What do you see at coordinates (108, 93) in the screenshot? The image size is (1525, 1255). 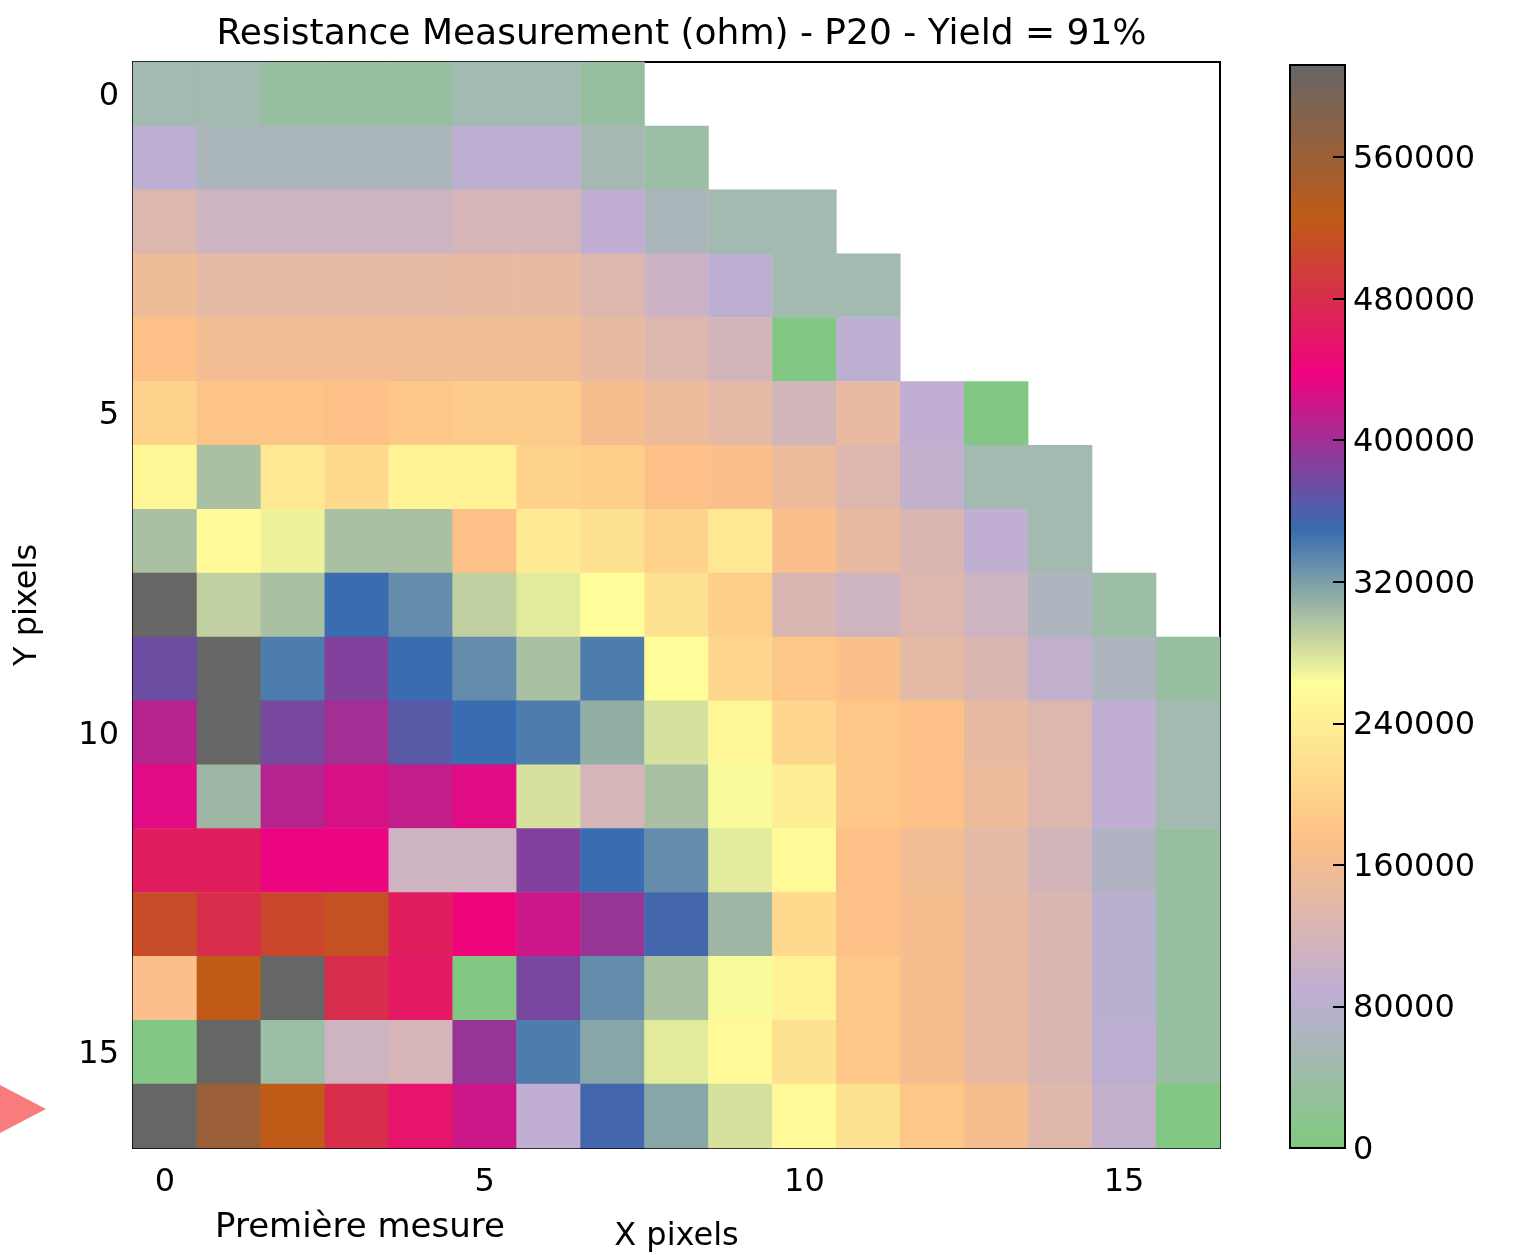 I see `y-tick-label: 0` at bounding box center [108, 93].